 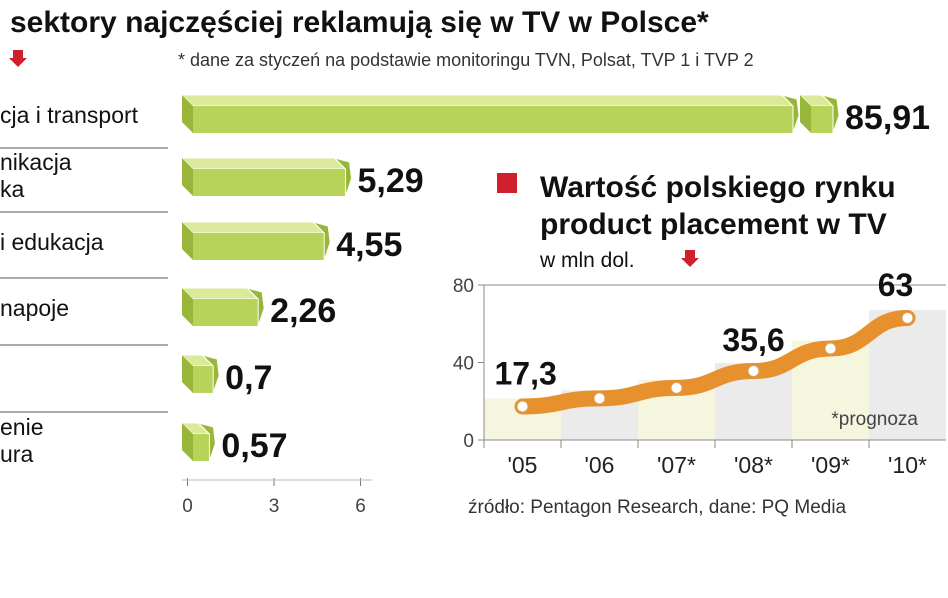 What do you see at coordinates (887, 118) in the screenshot?
I see `bar-value-label: 85,91` at bounding box center [887, 118].